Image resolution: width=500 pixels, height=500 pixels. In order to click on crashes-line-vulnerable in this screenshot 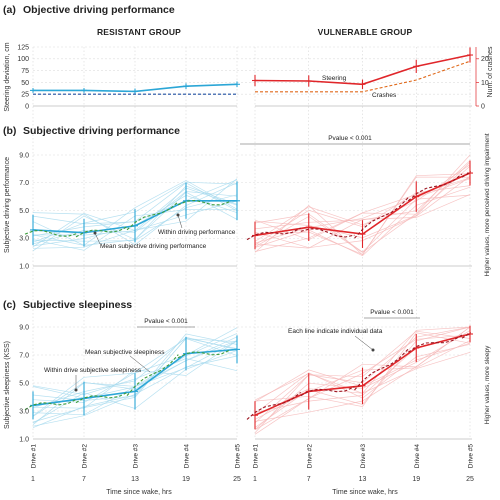, I will do `click(363, 76)`.